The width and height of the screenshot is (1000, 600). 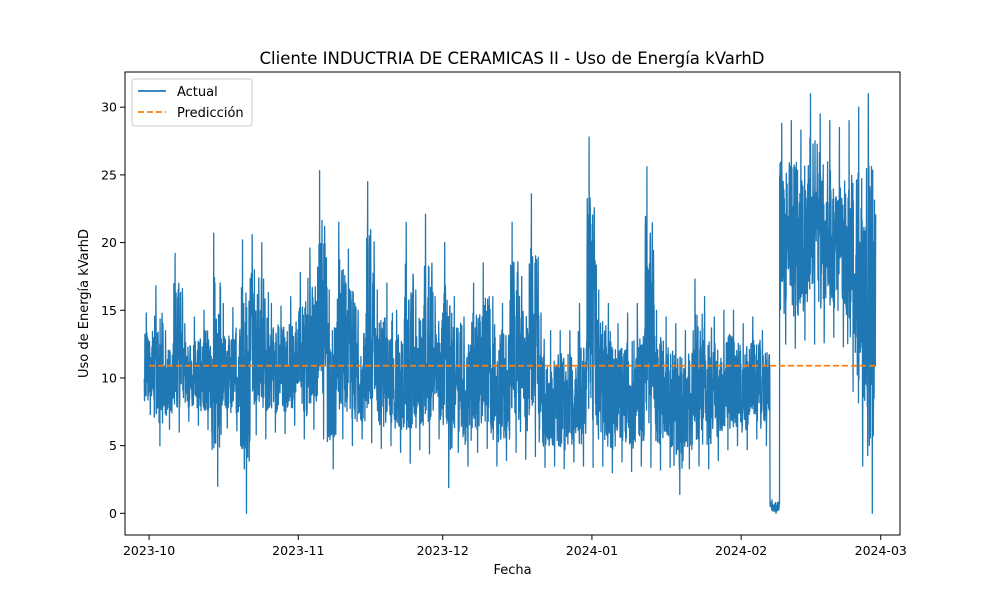 I want to click on y-tick-label: 10, so click(x=109, y=377).